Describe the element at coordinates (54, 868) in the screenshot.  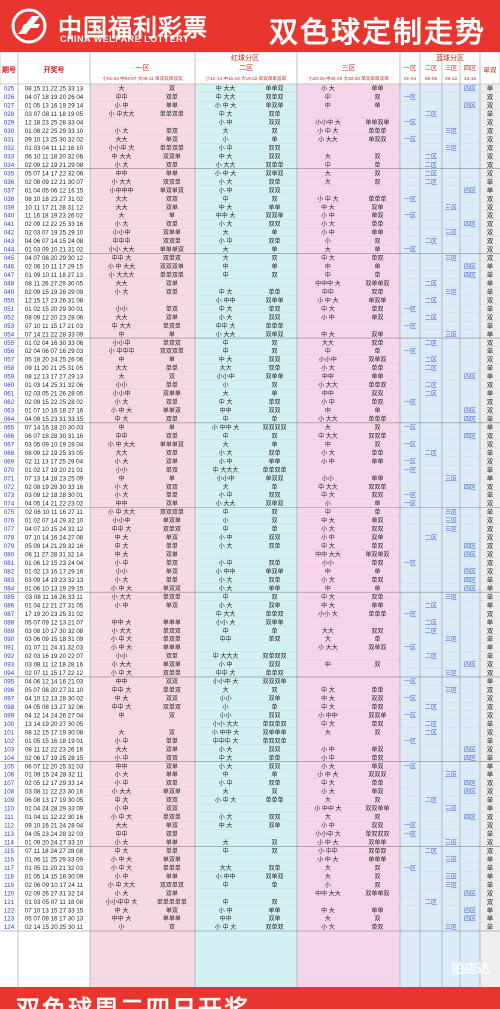
I see `row-numbers: 01 05 11 20 21 32 03` at that location.